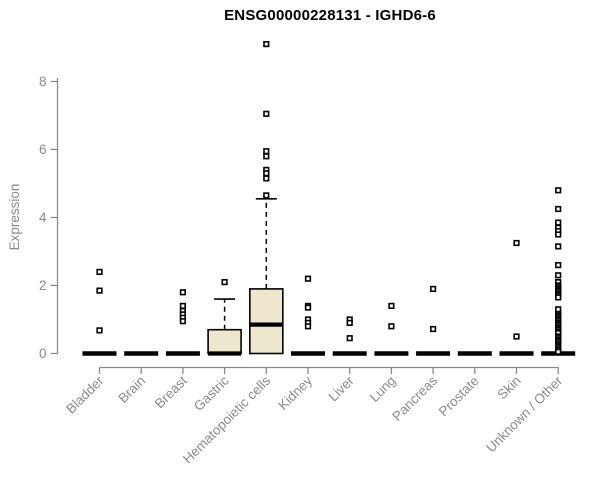  I want to click on boxplot-liver, so click(349, 336).